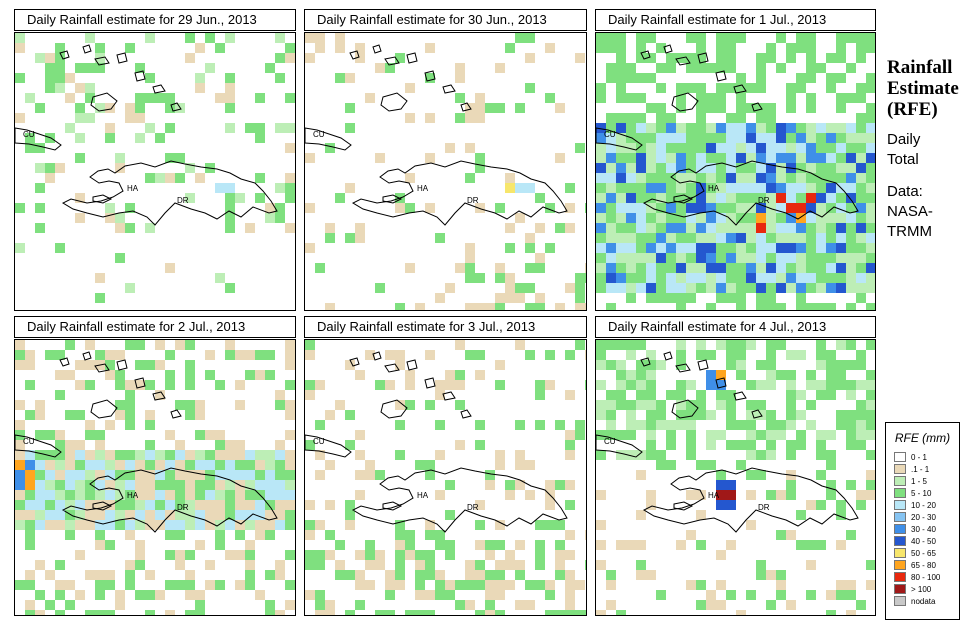  I want to click on legend-label: .1 - 1, so click(920, 469).